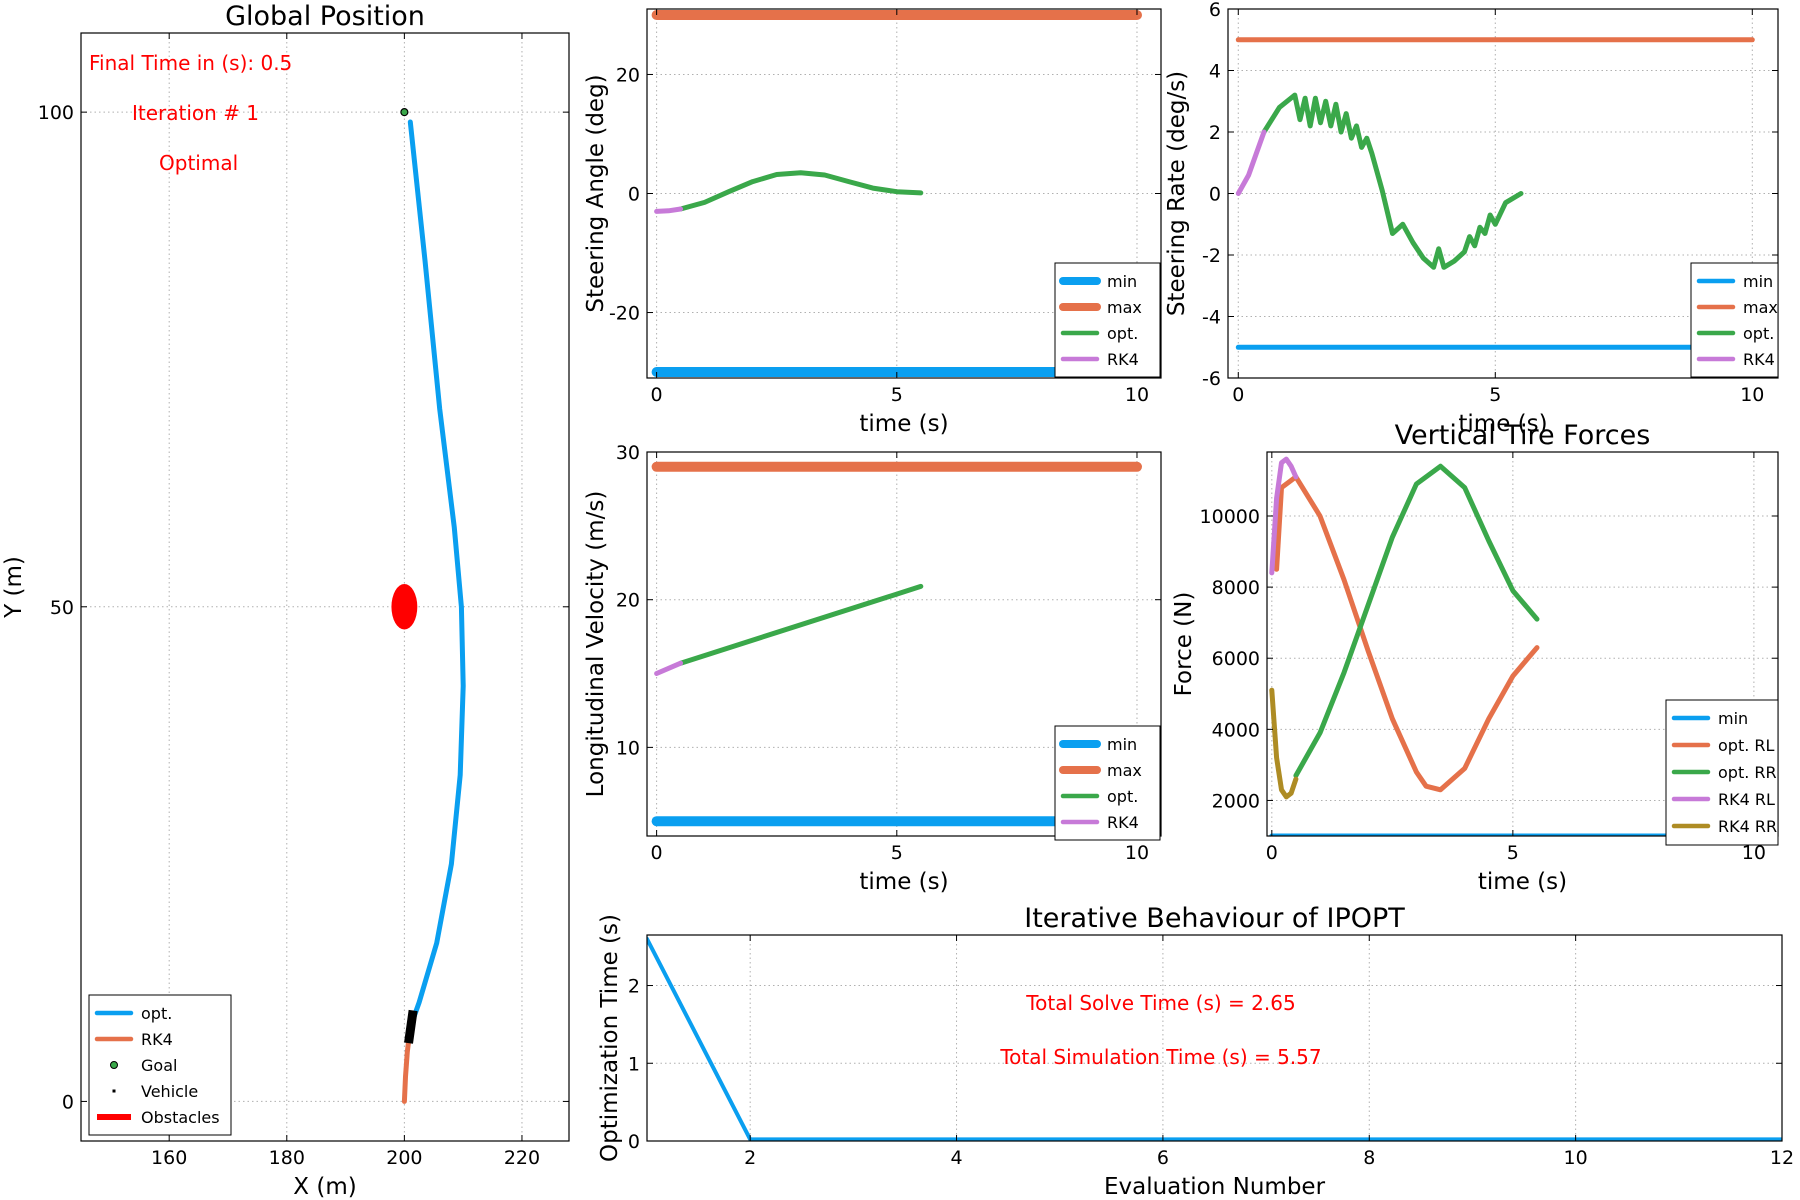  Describe the element at coordinates (325, 16) in the screenshot. I see `chart-title: Global Position` at that location.